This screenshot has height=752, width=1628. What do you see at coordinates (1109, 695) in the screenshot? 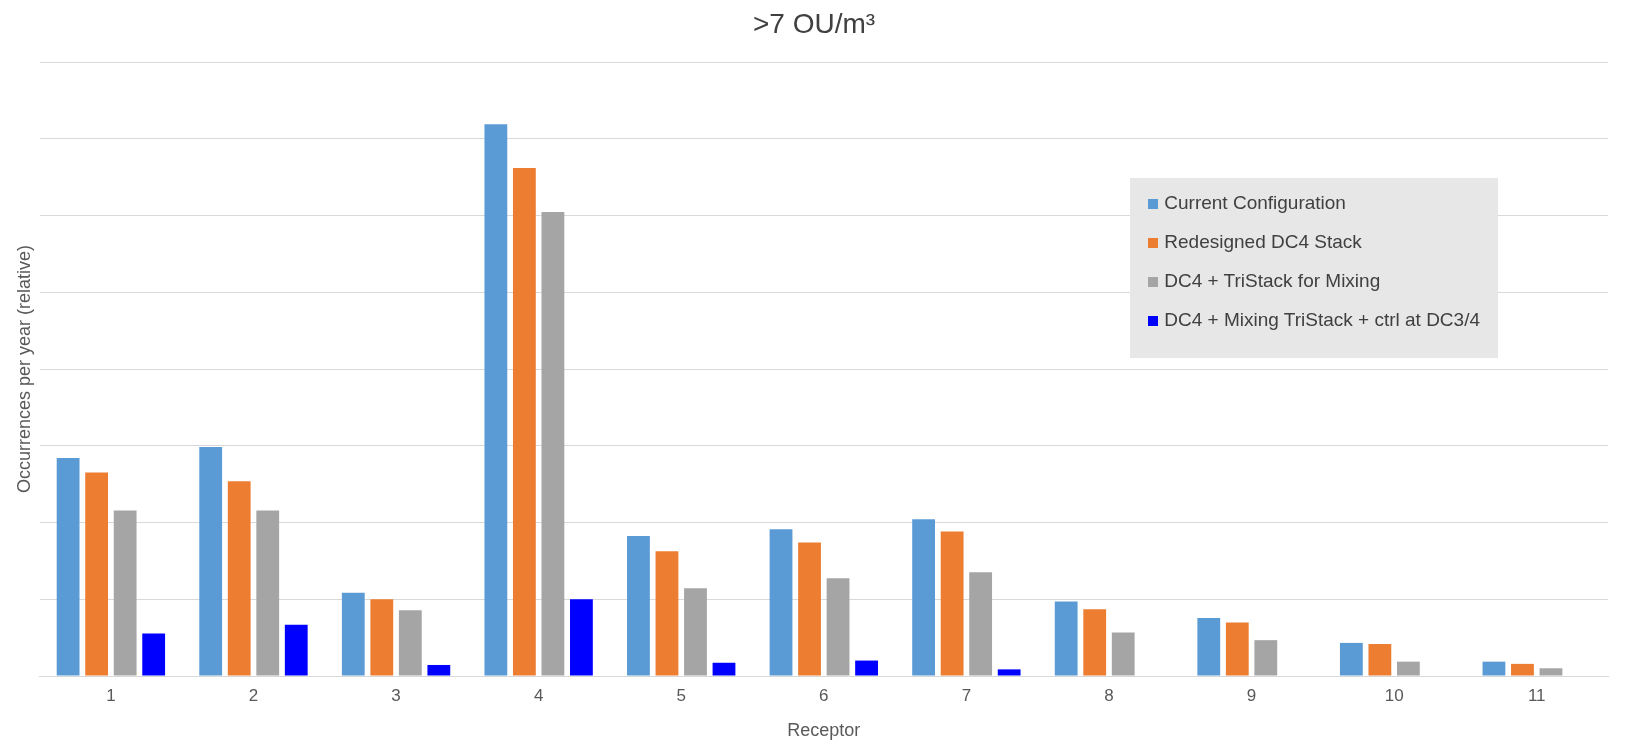
I see `x-tick-label: 8` at bounding box center [1109, 695].